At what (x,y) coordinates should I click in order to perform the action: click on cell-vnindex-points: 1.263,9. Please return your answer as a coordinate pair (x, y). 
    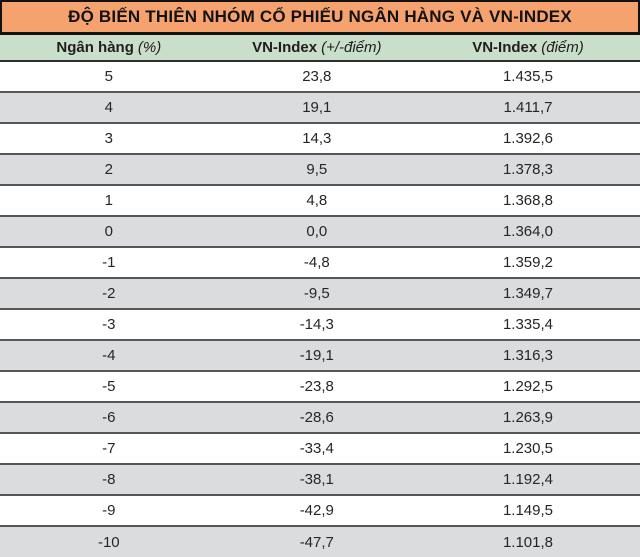
    Looking at the image, I should click on (527, 417).